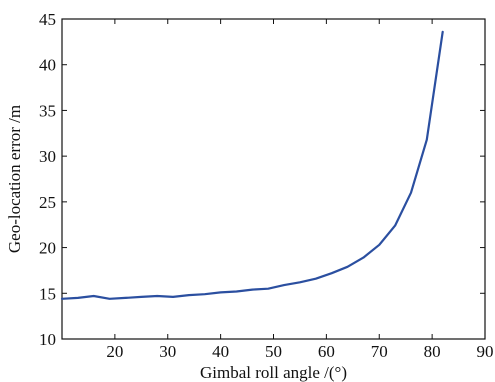  Describe the element at coordinates (273, 351) in the screenshot. I see `x-tick-label: 50` at that location.